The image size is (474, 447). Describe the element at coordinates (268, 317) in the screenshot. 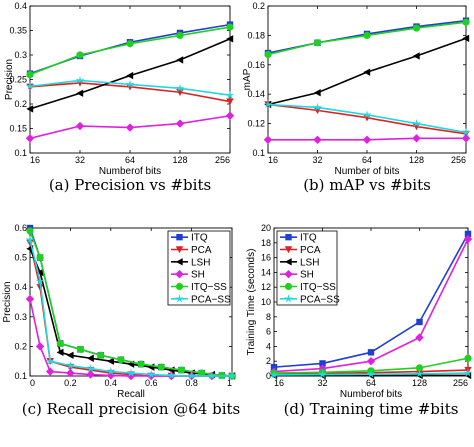

I see `y-tick-label: 8` at that location.